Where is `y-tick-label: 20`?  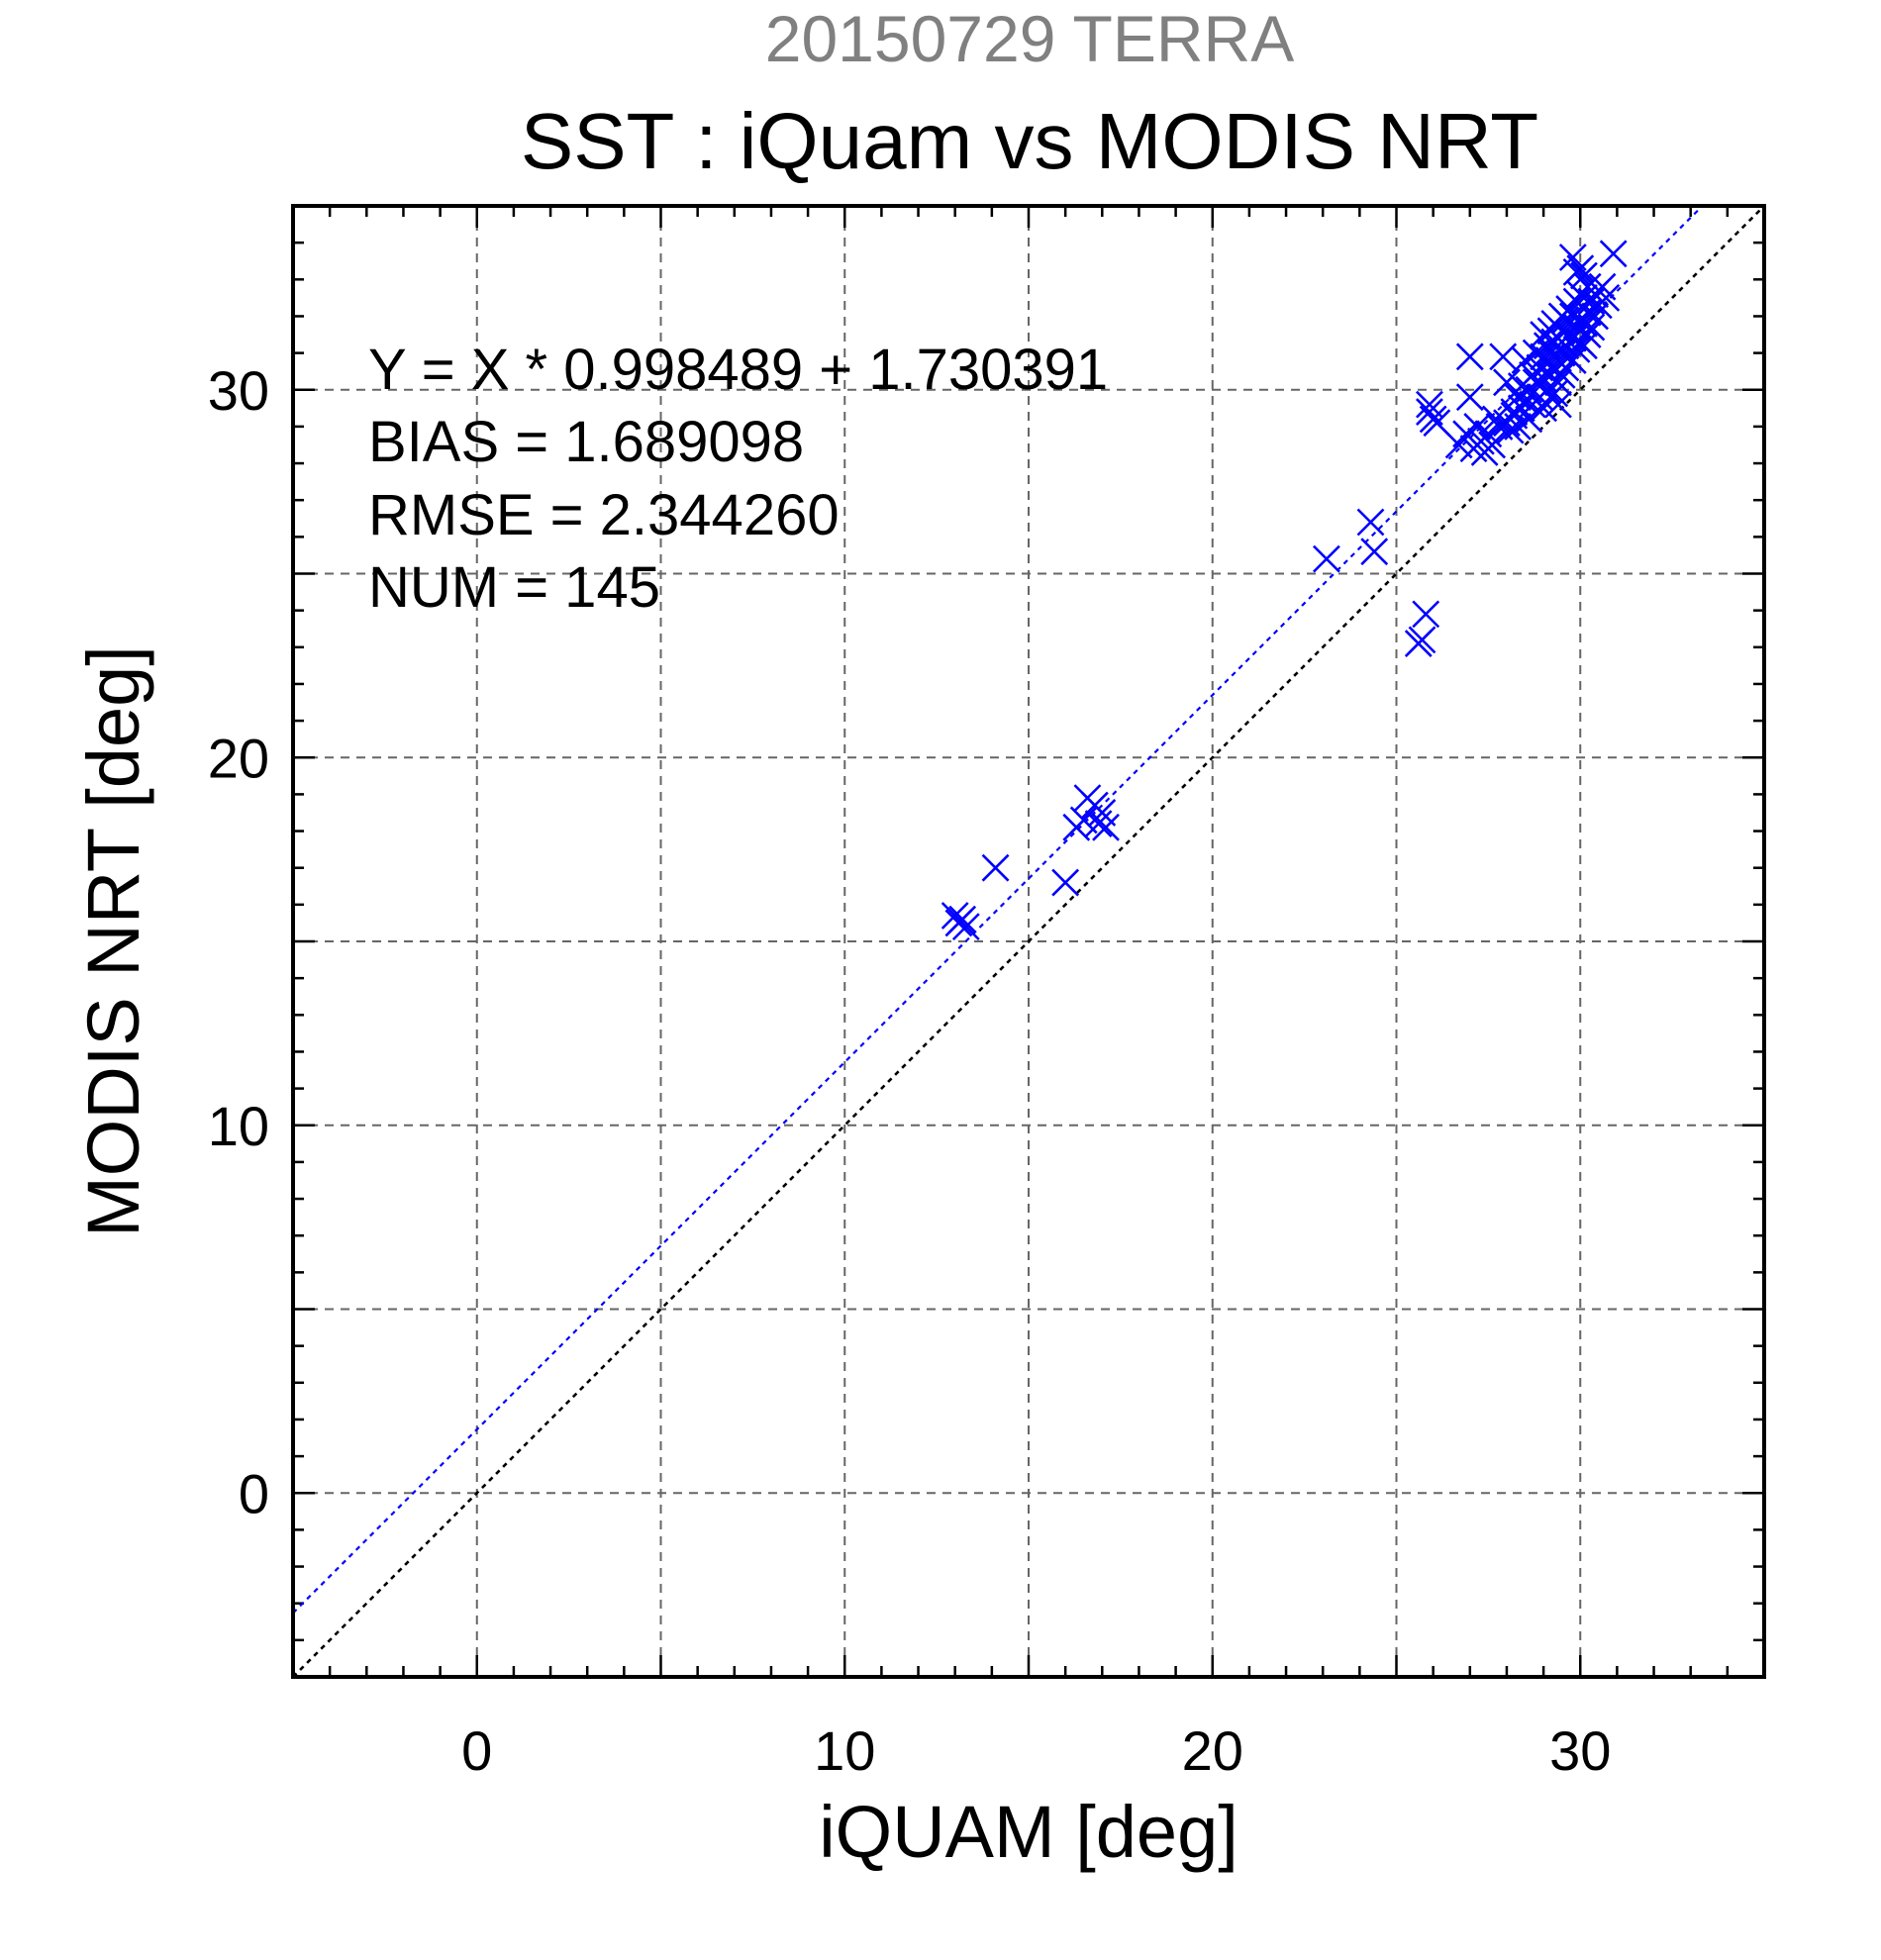
y-tick-label: 20 is located at coordinates (239, 758).